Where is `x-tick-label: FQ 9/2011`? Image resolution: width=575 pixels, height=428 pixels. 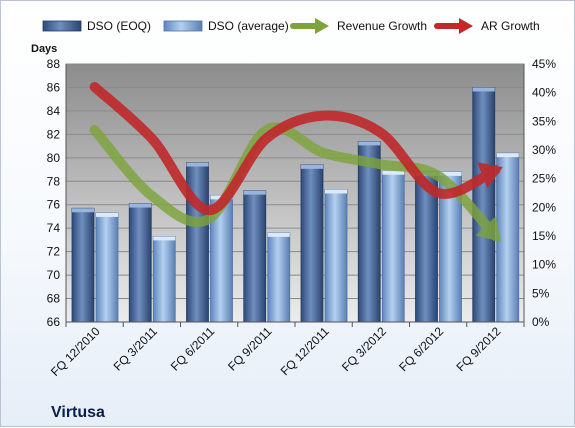
x-tick-label: FQ 9/2011 is located at coordinates (250, 349).